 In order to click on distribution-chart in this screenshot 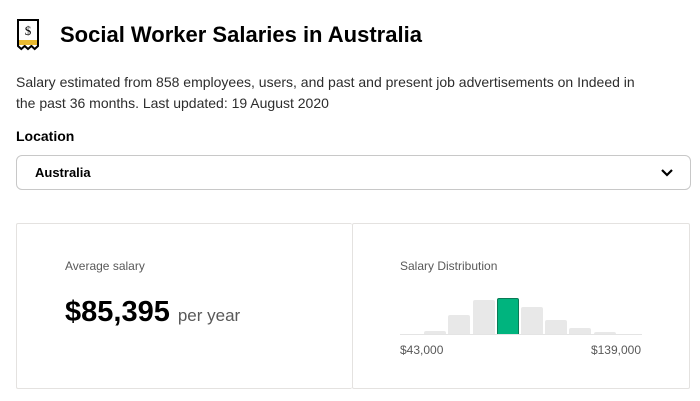, I will do `click(521, 309)`.